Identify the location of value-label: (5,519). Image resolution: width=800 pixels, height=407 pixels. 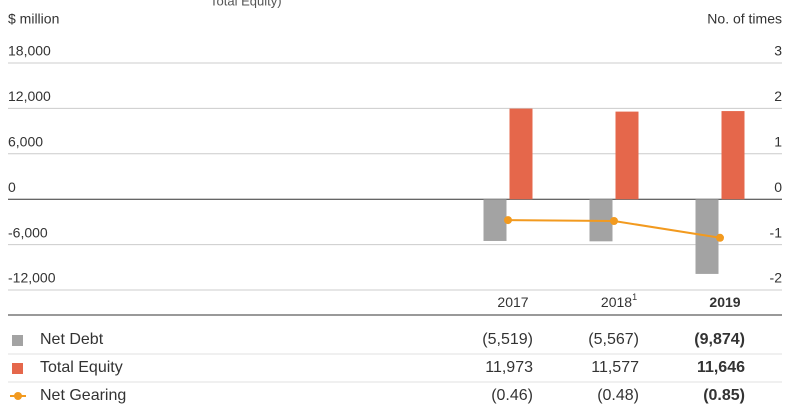
(507, 339).